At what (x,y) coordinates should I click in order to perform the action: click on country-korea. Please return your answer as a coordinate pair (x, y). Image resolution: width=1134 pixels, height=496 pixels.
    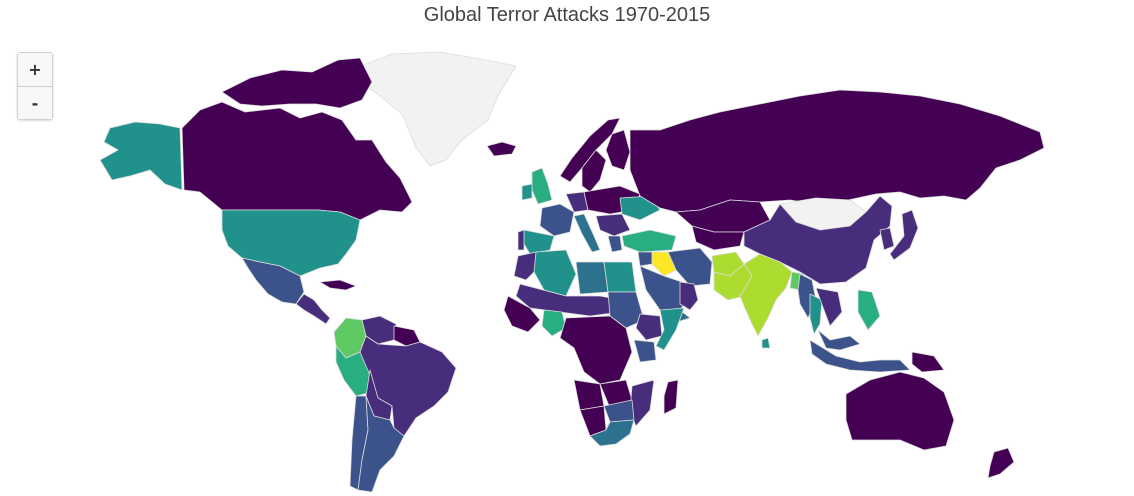
    Looking at the image, I should click on (887, 239).